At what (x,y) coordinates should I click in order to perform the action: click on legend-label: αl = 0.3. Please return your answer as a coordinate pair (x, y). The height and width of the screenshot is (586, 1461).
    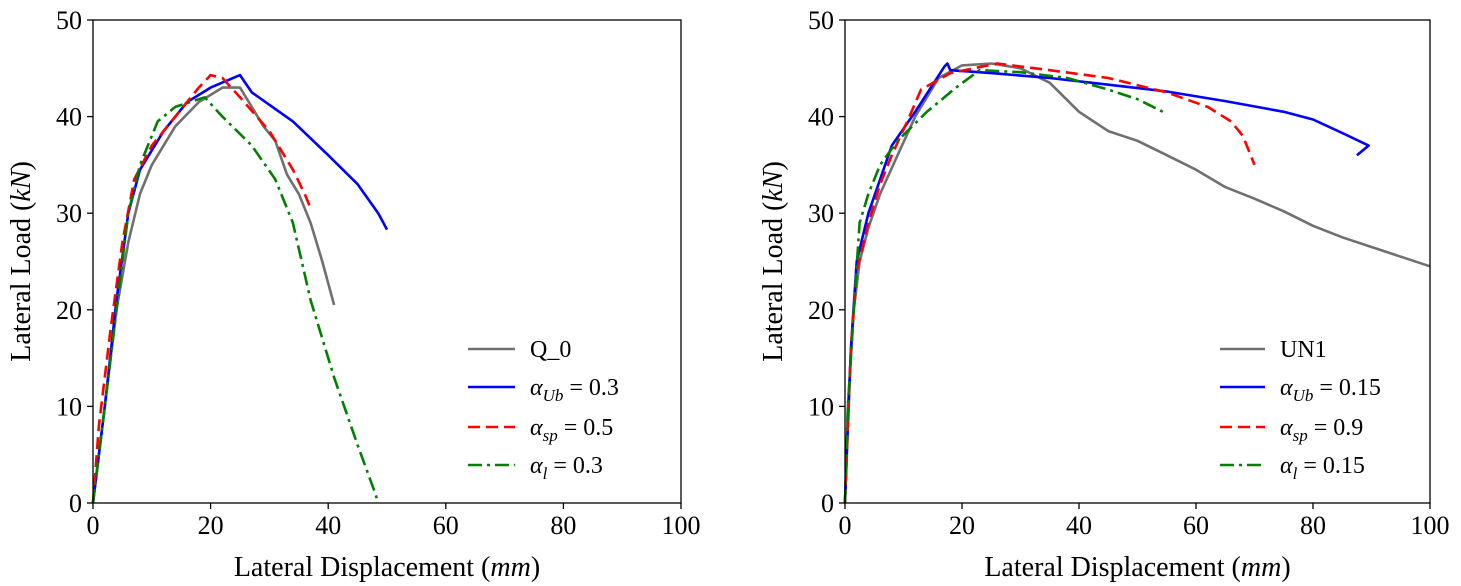
    Looking at the image, I should click on (566, 468).